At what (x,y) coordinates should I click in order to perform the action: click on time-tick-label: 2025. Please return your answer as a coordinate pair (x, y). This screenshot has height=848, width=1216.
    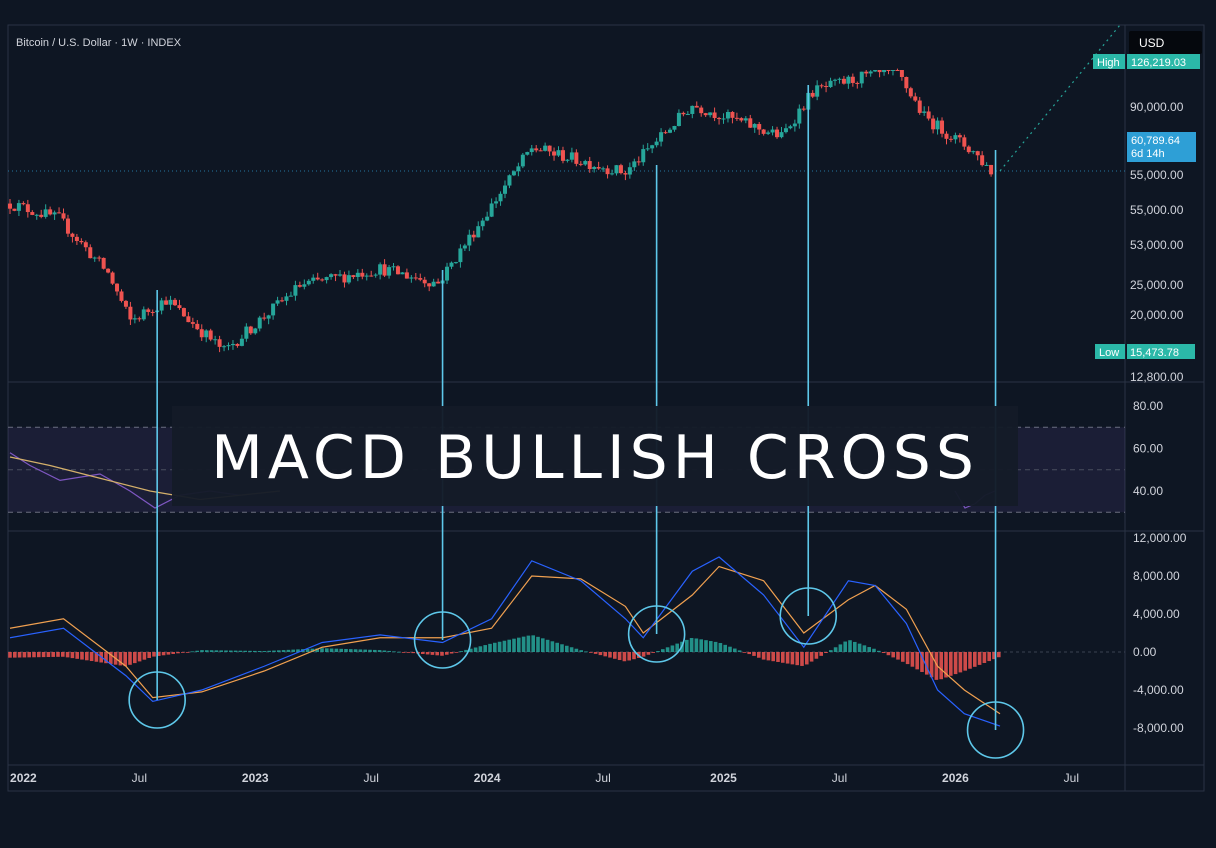
    Looking at the image, I should click on (723, 778).